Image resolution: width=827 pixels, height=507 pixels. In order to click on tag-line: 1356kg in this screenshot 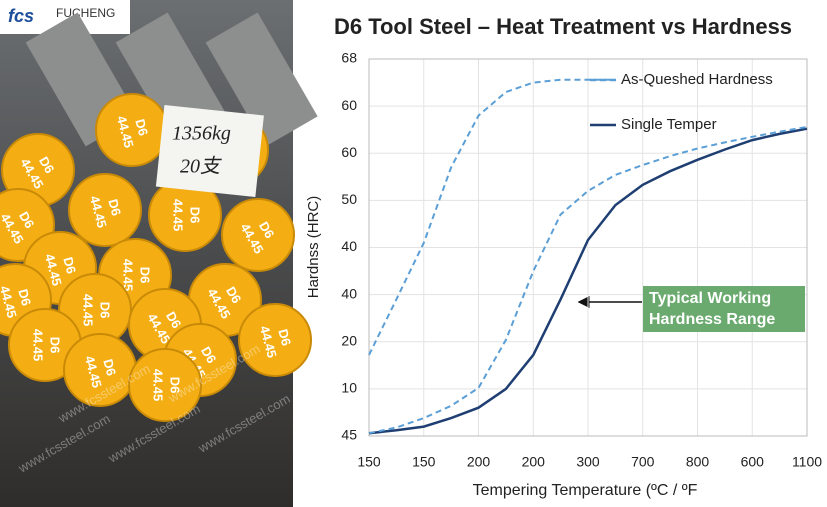, I will do `click(201, 134)`.